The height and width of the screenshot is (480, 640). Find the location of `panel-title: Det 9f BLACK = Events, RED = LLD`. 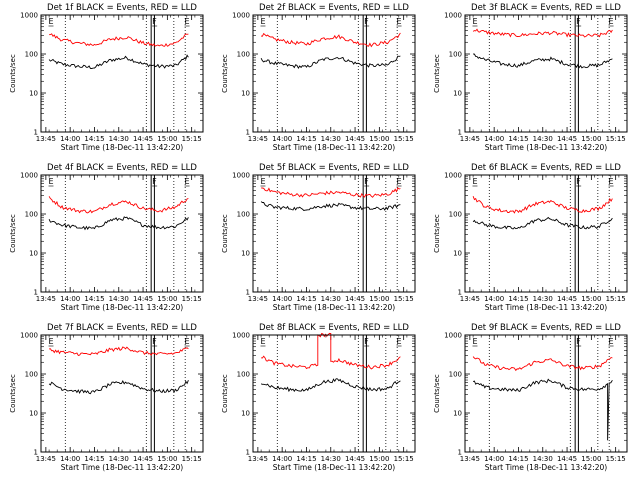

panel-title: Det 9f BLACK = Events, RED = LLD is located at coordinates (546, 328).